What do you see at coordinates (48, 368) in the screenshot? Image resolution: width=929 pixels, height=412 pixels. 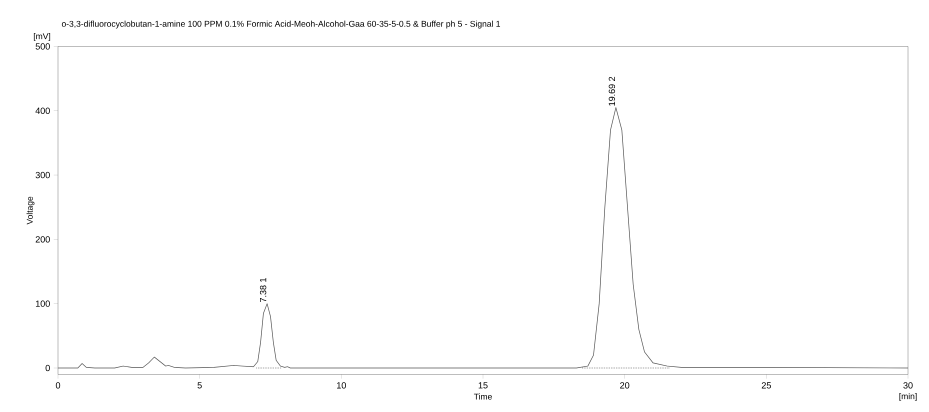 I see `y-tick-label: 0` at bounding box center [48, 368].